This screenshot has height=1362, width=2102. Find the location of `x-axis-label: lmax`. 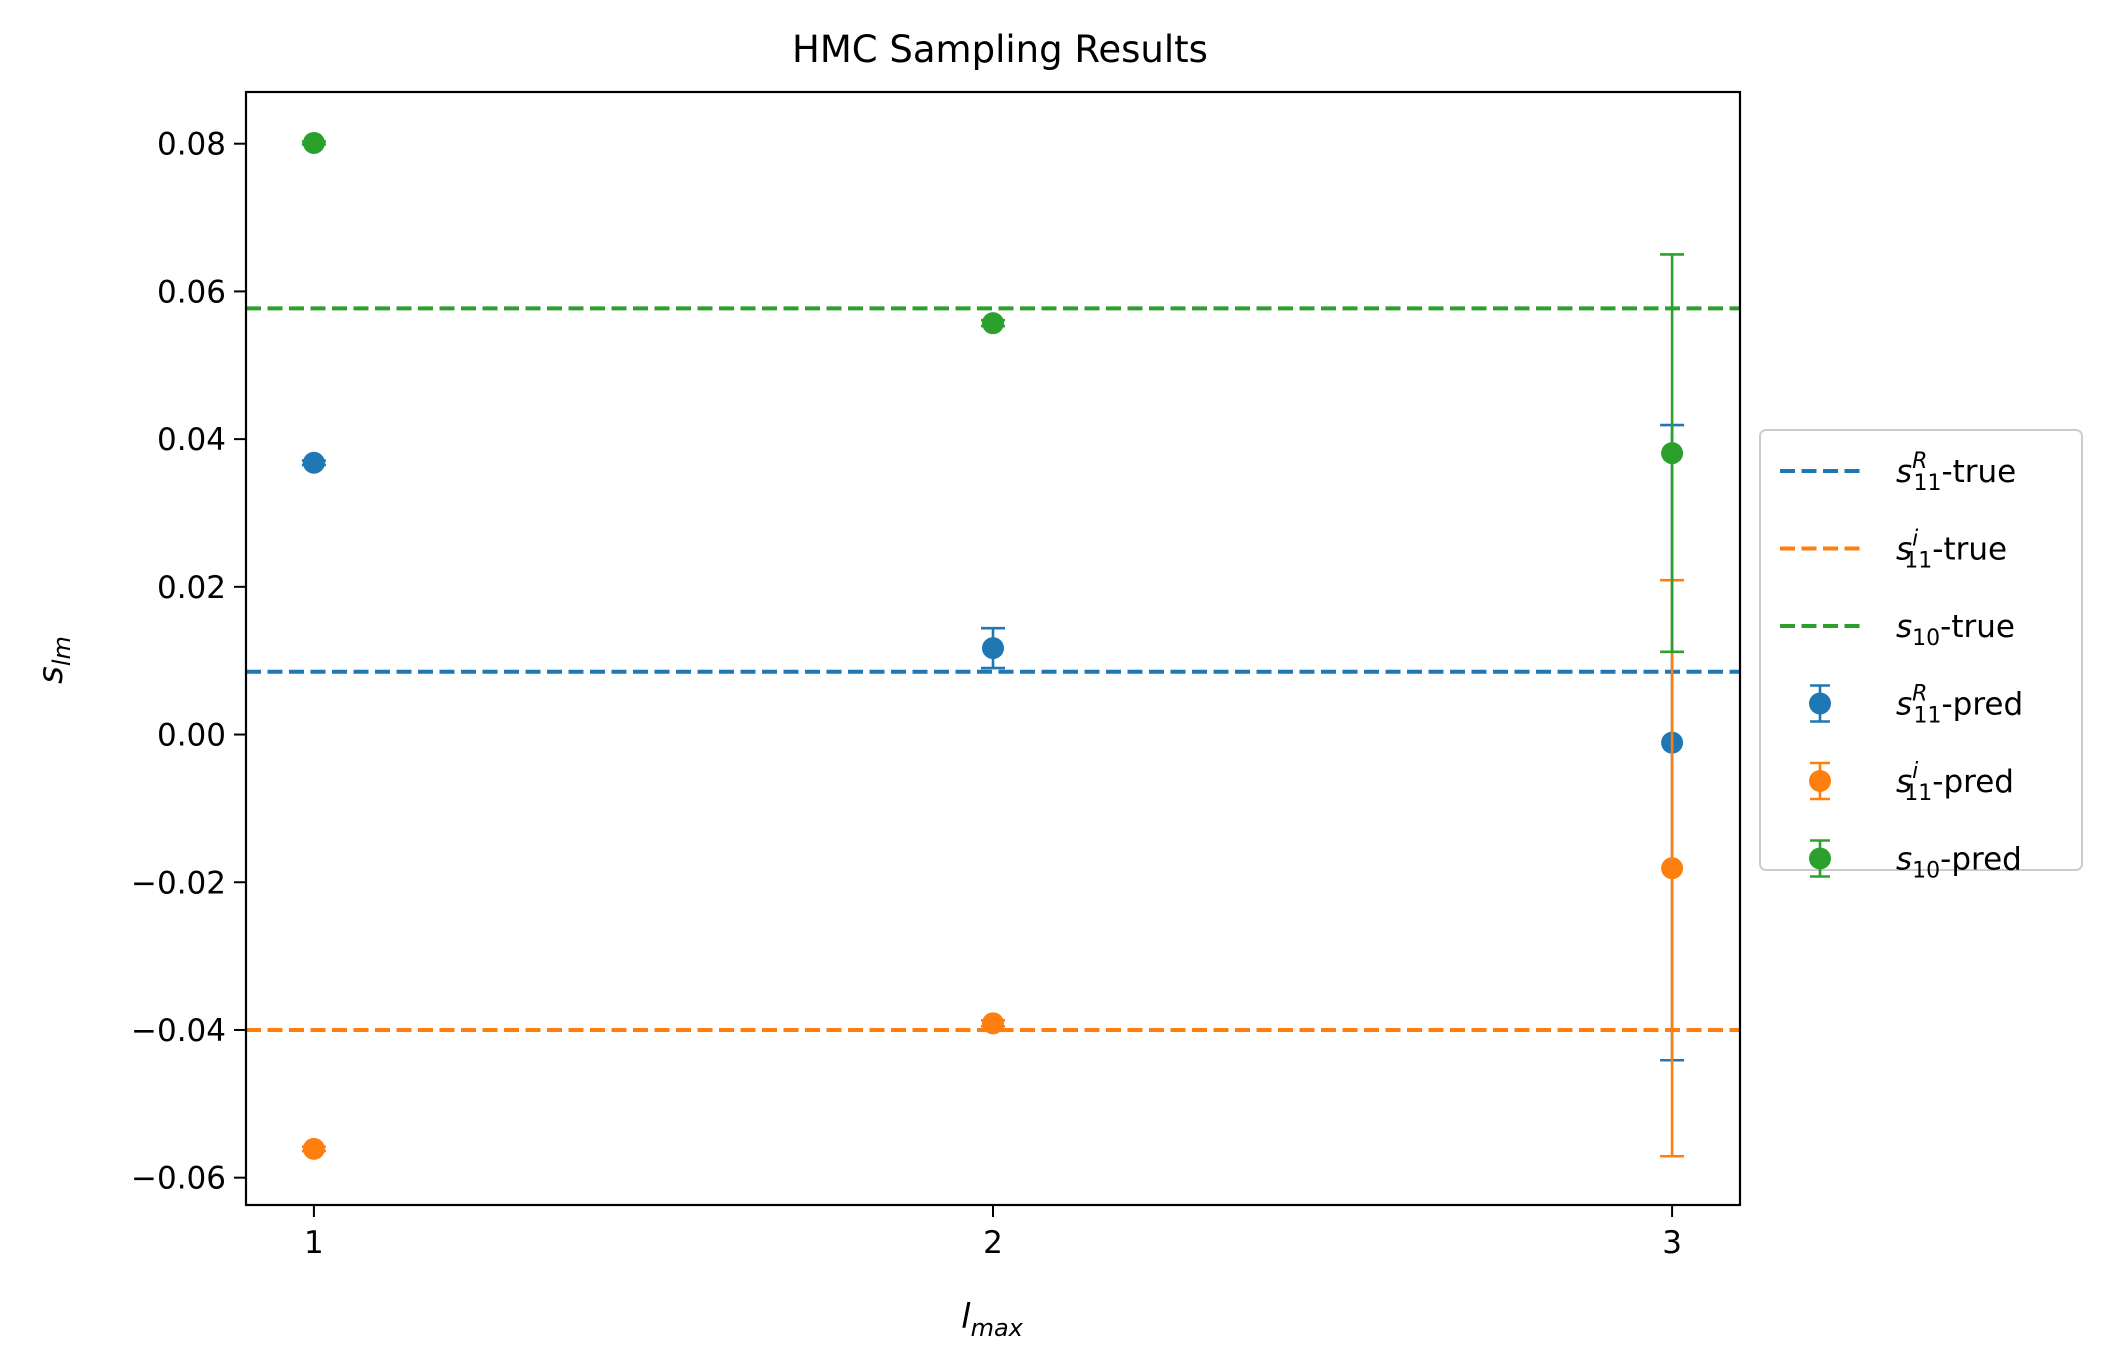

x-axis-label: lmax is located at coordinates (992, 1319).